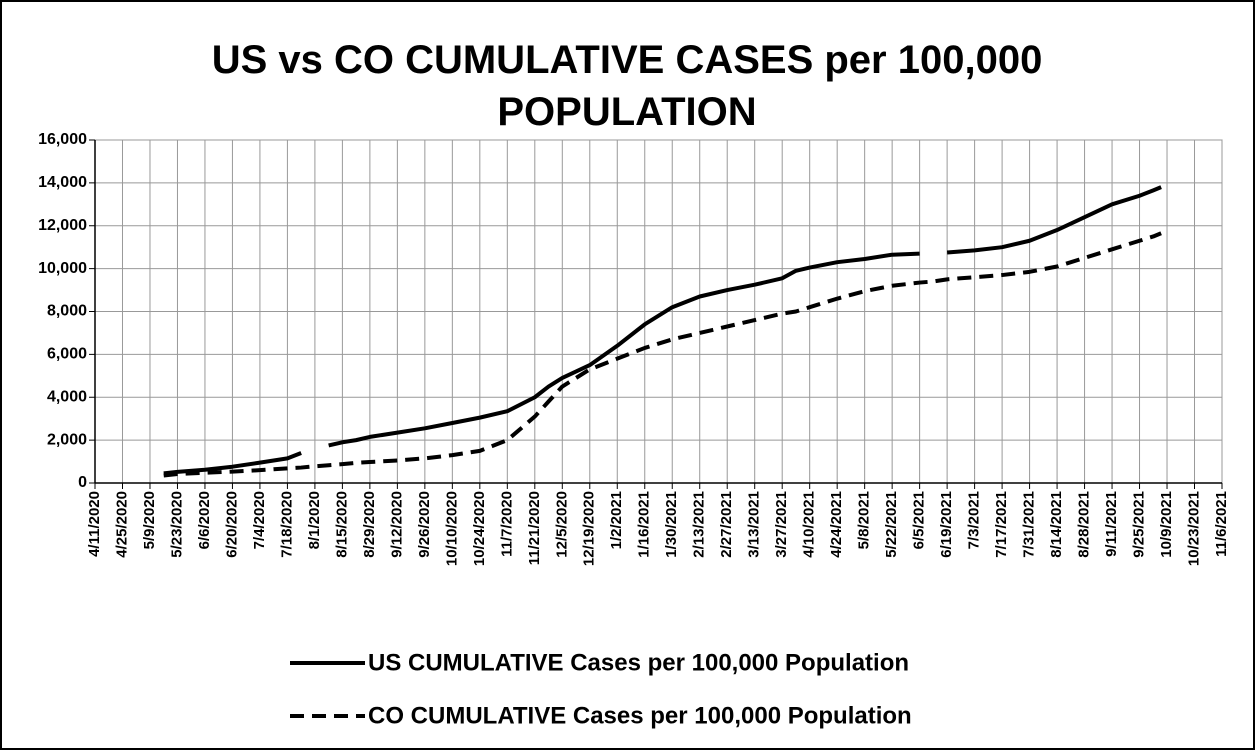 Image resolution: width=1255 pixels, height=750 pixels. Describe the element at coordinates (1084, 524) in the screenshot. I see `x-tick-label: 8/28/2021` at that location.